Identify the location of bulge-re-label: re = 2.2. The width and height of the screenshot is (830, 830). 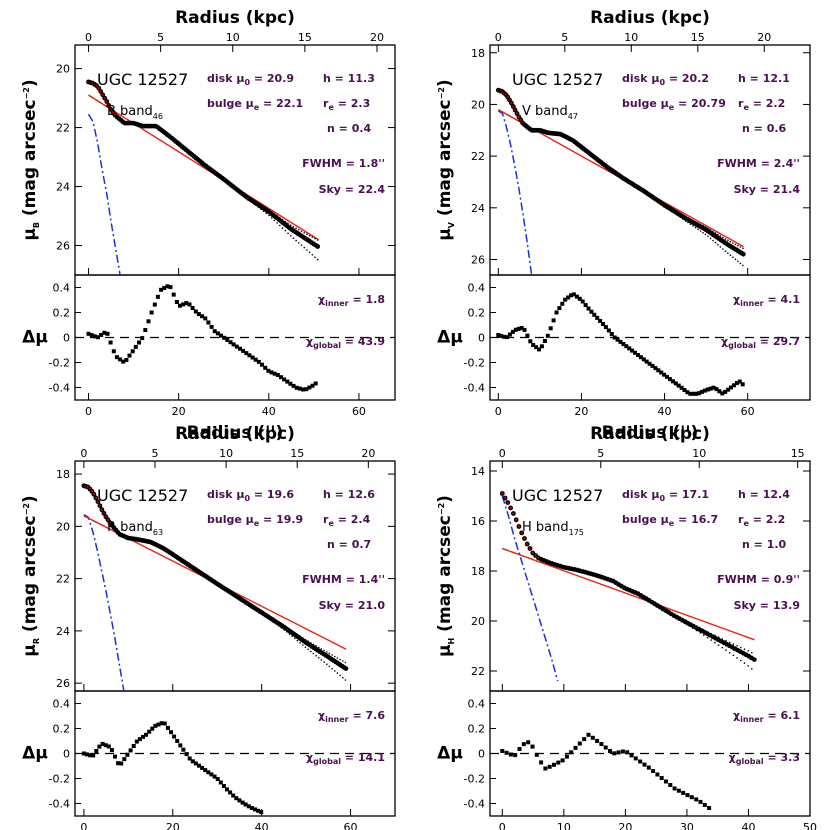
(761, 520).